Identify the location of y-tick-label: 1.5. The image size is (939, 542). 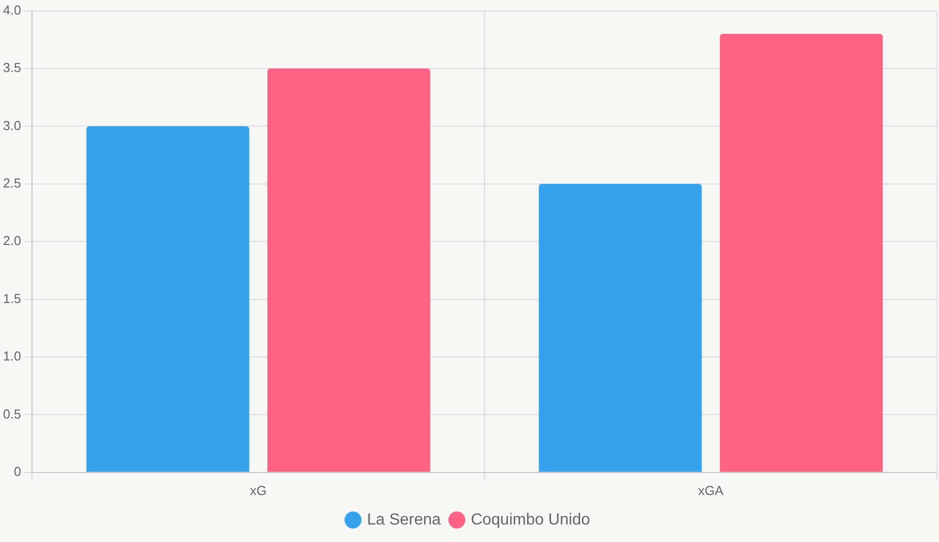
(12, 298).